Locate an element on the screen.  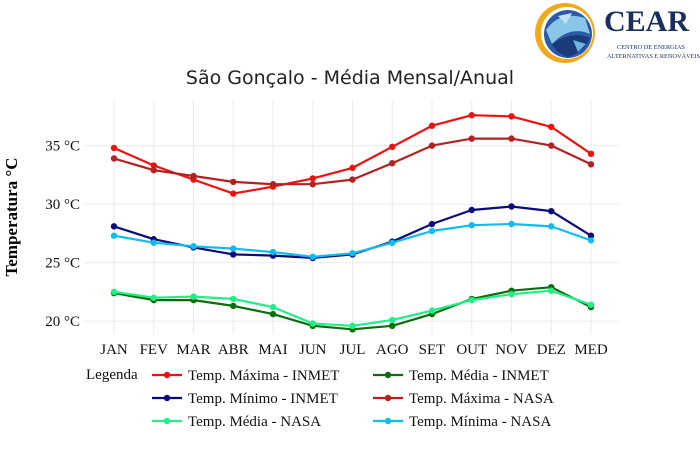
legend-item: Temp. Média - INMET is located at coordinates (461, 376).